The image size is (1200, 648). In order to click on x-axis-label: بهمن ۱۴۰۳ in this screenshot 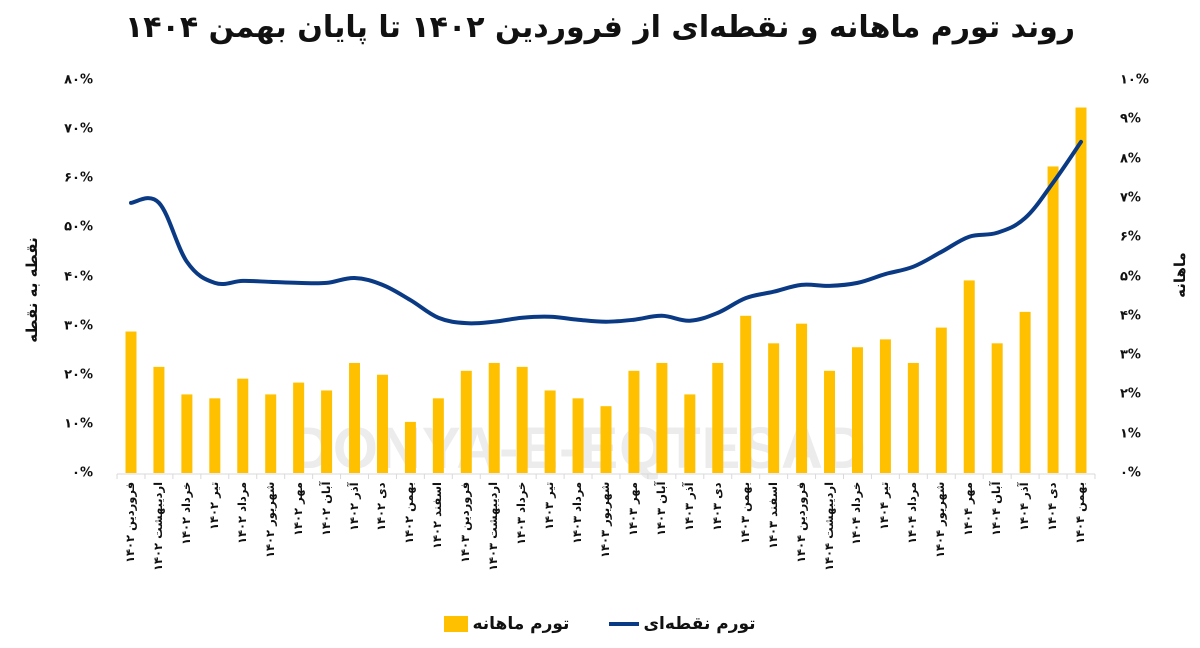, I will do `click(744, 512)`.